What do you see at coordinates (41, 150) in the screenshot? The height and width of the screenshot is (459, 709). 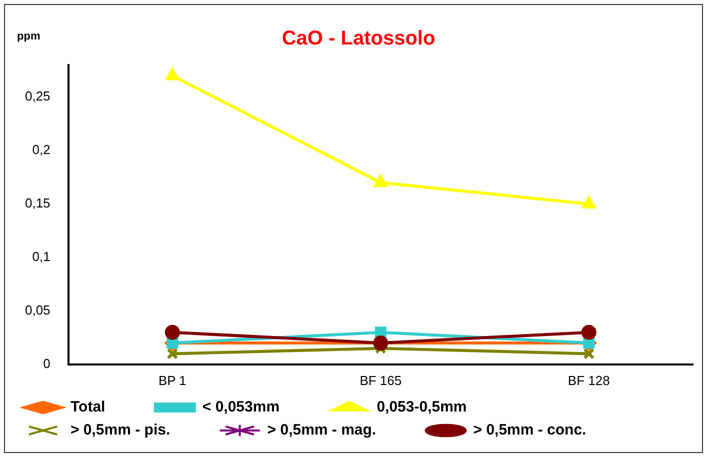 I see `y-tick-label: 0,2` at bounding box center [41, 150].